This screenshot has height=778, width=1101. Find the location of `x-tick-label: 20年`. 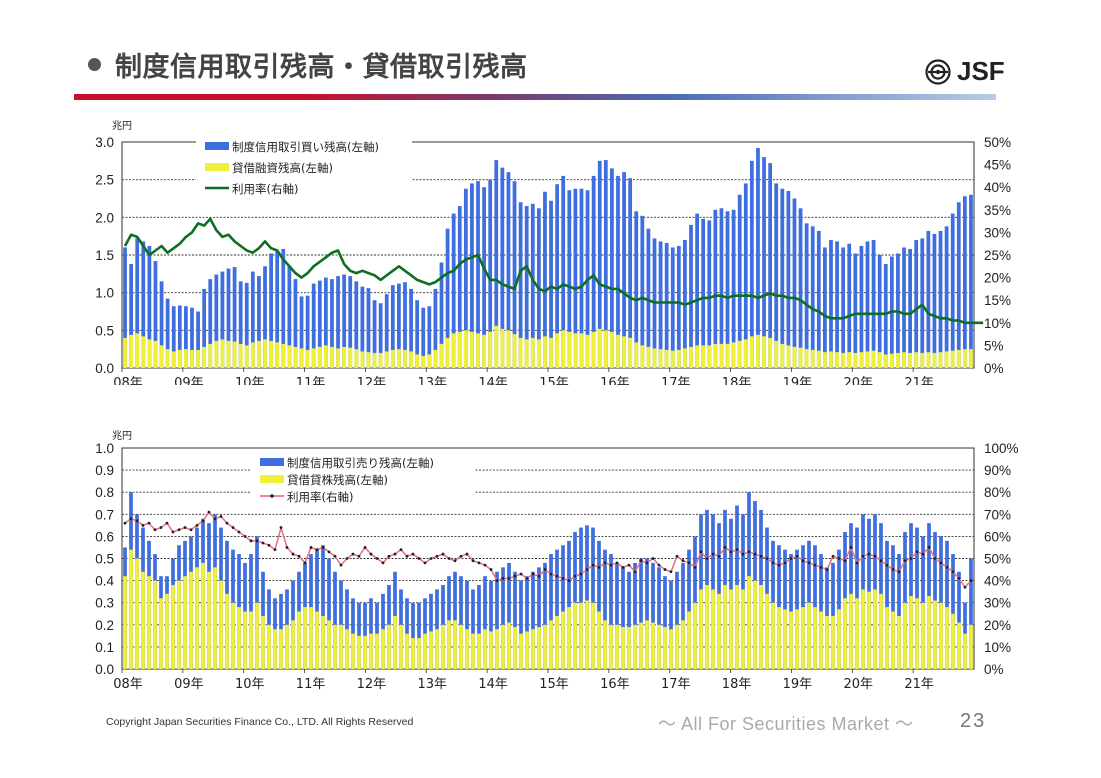

x-tick-label: 20年 is located at coordinates (859, 684).